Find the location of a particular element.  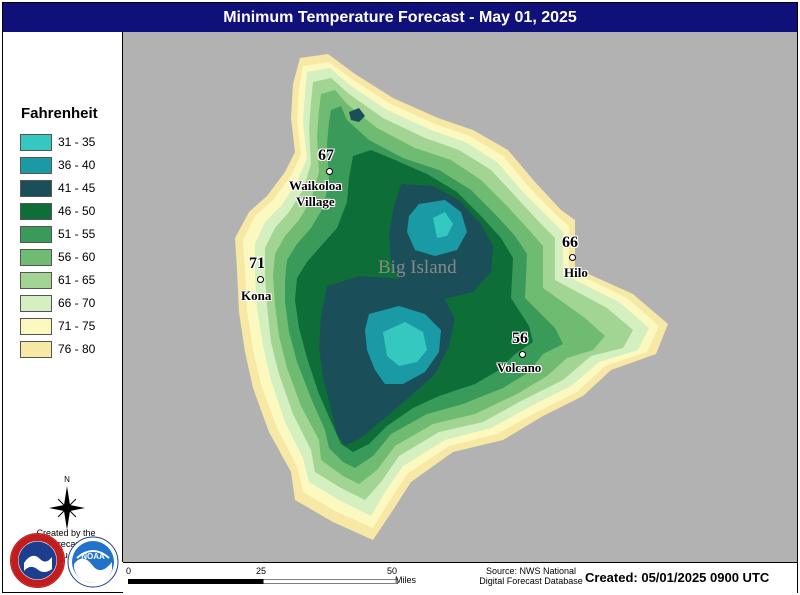

created-timestamp: Created: 05/01/2025 0900 UTC is located at coordinates (677, 577).